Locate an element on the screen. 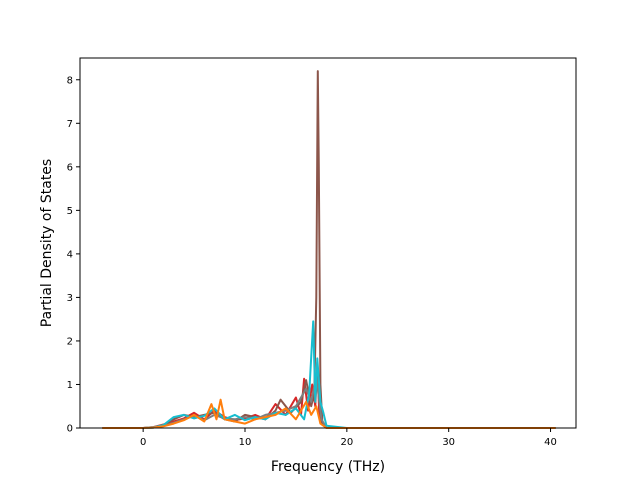  y-tick-label: 3 is located at coordinates (70, 298).